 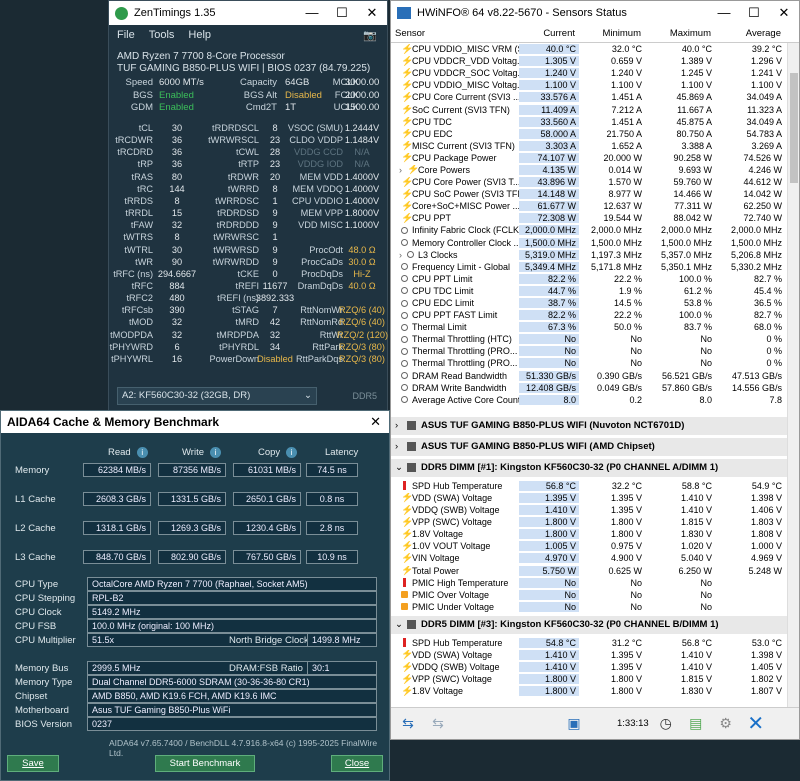 I want to click on arrows-left-right-icon: ⇆, so click(x=408, y=723).